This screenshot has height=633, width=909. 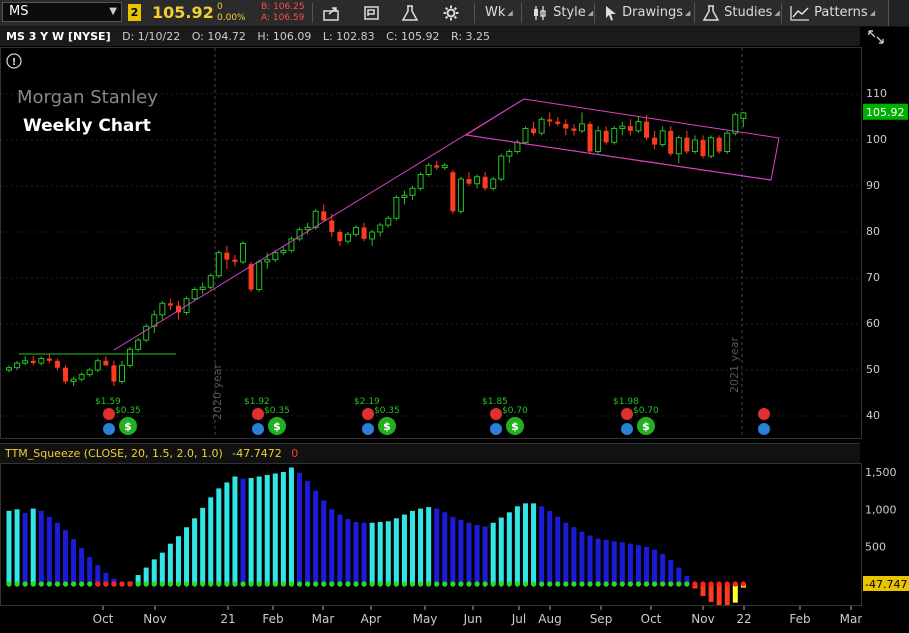 I want to click on time-tick: Oct, so click(x=103, y=619).